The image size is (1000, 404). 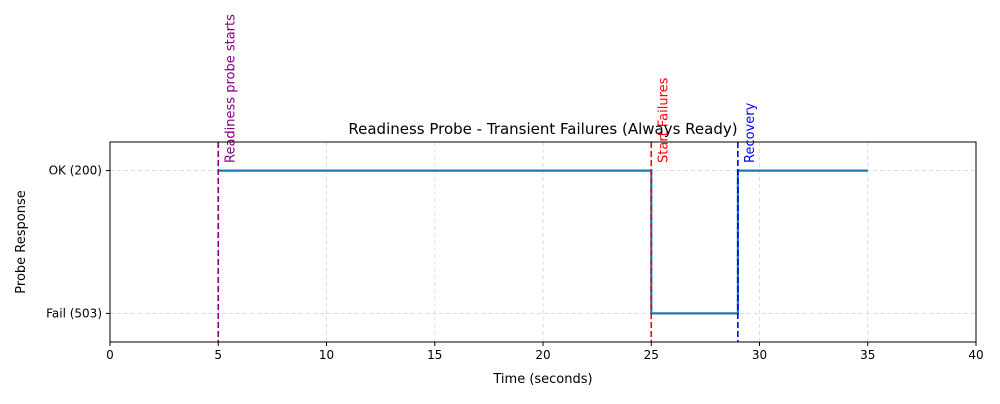 What do you see at coordinates (867, 355) in the screenshot?
I see `x-tick-label: 35` at bounding box center [867, 355].